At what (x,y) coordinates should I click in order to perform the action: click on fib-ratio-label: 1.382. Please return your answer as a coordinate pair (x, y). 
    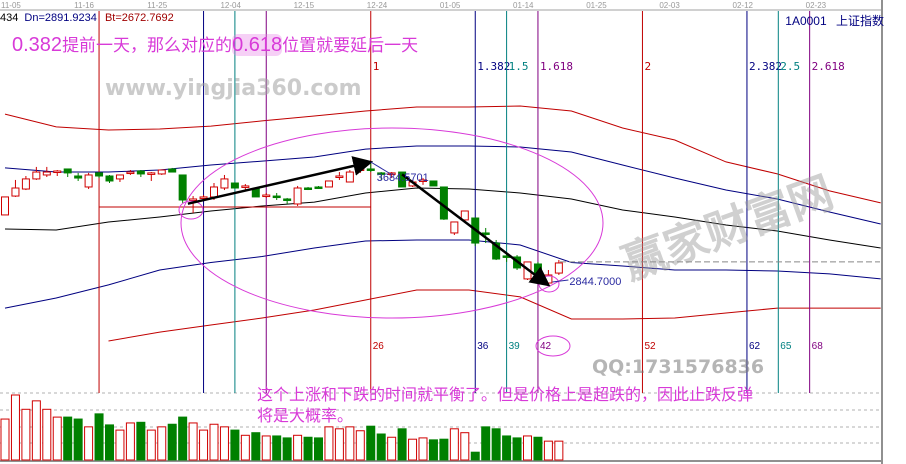
    Looking at the image, I should click on (493, 66).